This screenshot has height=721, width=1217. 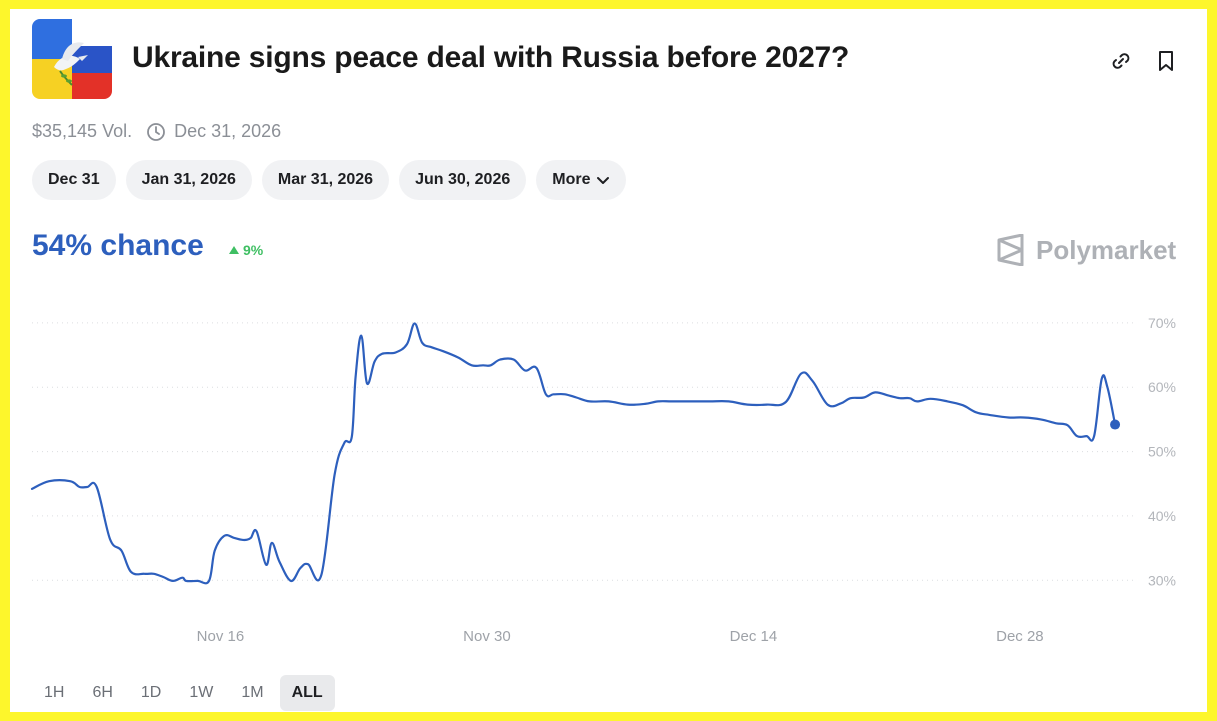 I want to click on time-range-selector: 1H 6H 1D 1W 1M ALL, so click(x=183, y=693).